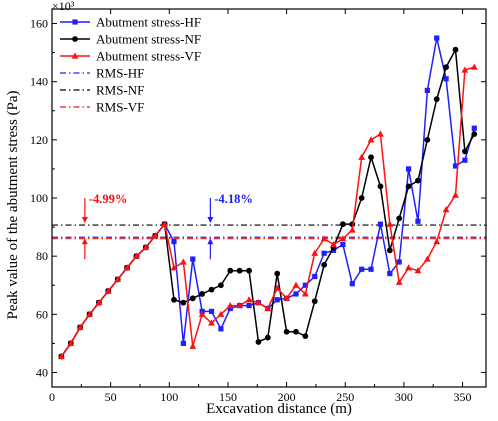 Image resolution: width=498 pixels, height=421 pixels. Describe the element at coordinates (233, 199) in the screenshot. I see `annotation-label: -4.18%` at that location.